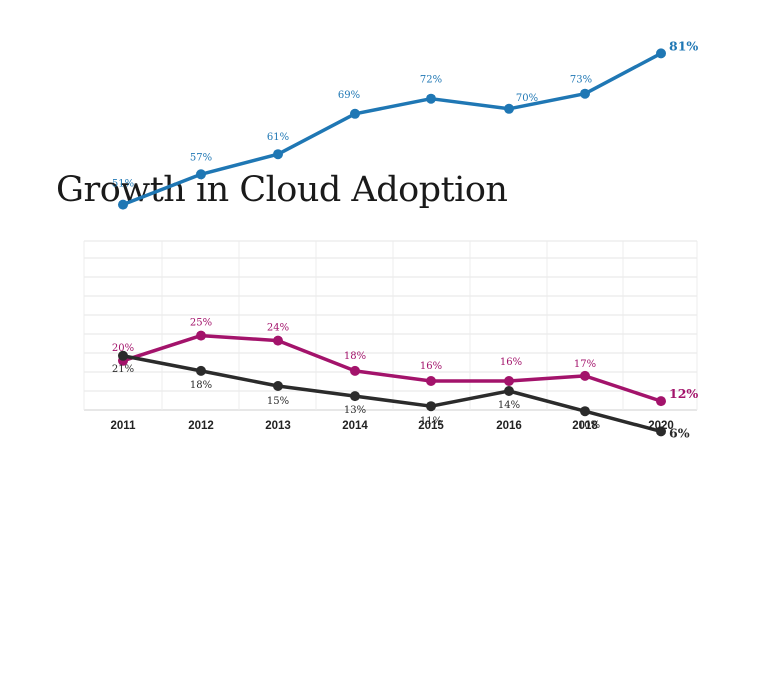 This screenshot has width=768, height=683. Describe the element at coordinates (201, 157) in the screenshot. I see `data-label: 57%` at that location.